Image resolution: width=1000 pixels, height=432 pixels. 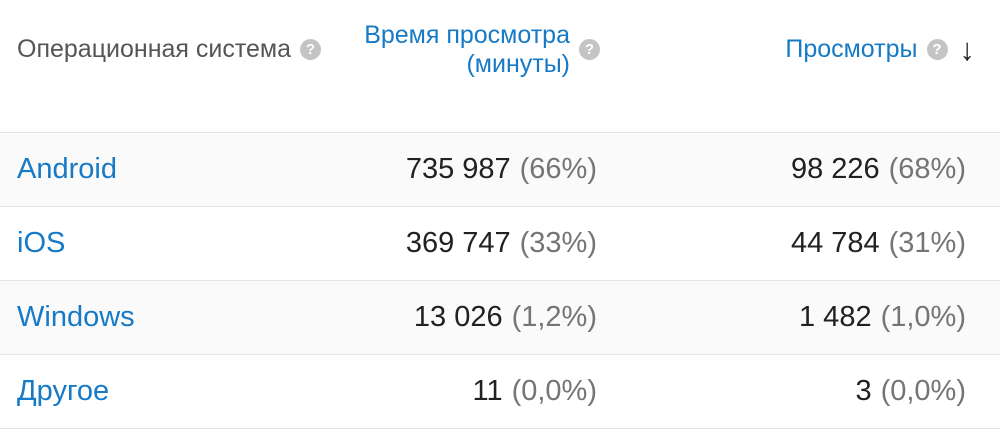 What do you see at coordinates (554, 391) in the screenshot?
I see `watch-time-percent: (0,0%)` at bounding box center [554, 391].